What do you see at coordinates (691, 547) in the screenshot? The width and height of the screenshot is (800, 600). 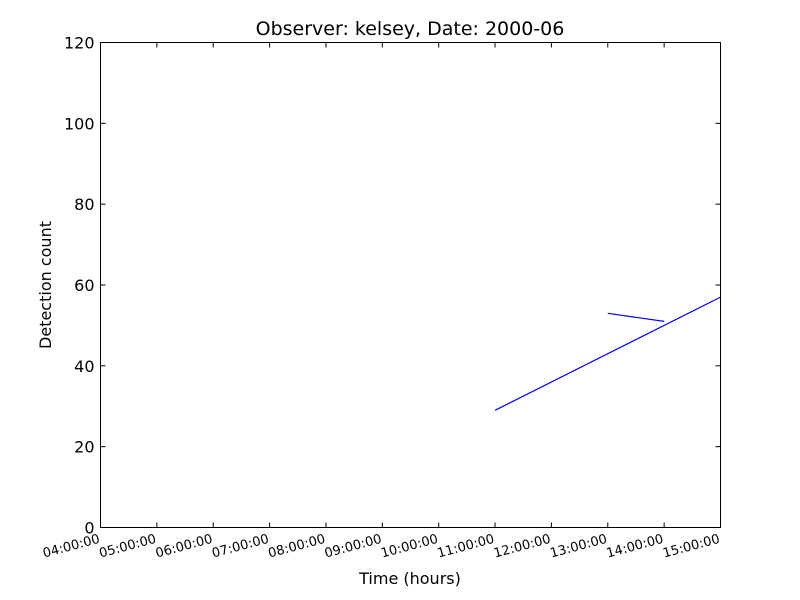 I see `x-tick-label: 15:00:00` at bounding box center [691, 547].